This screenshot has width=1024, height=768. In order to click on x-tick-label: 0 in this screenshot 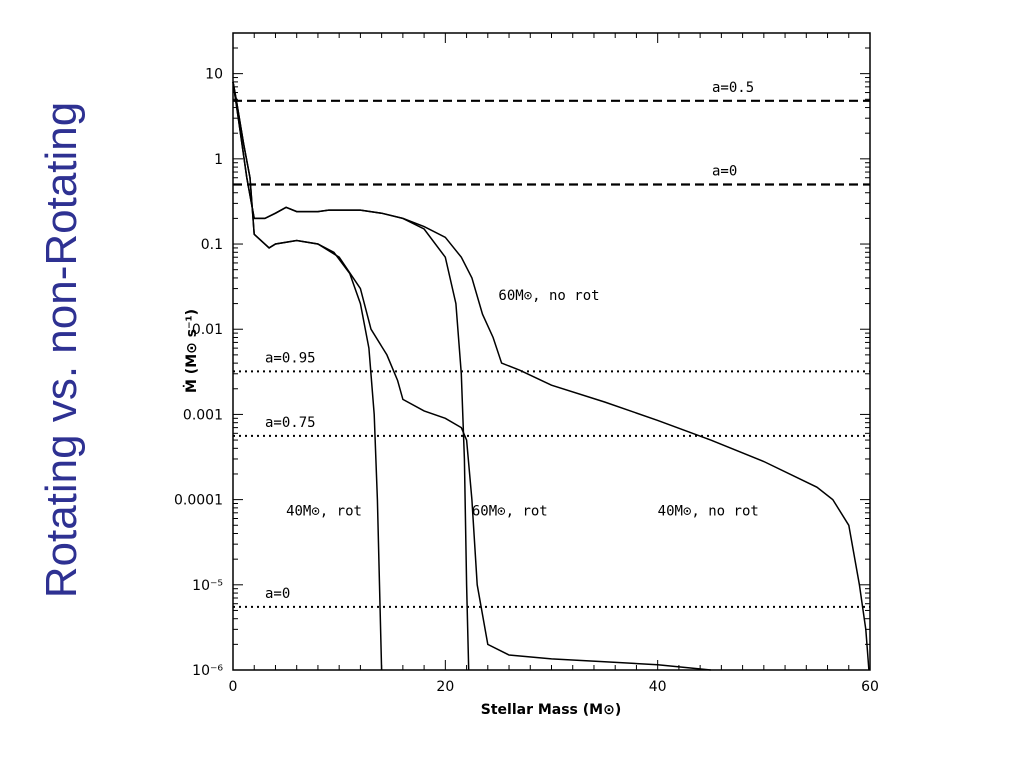, I will do `click(233, 687)`.